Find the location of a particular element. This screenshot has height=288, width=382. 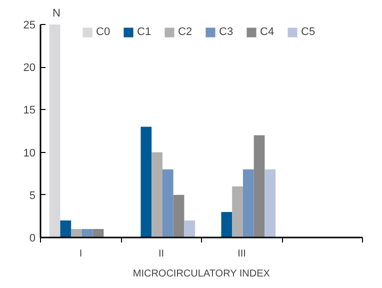

x-axis-title: MICROCIRCULATORY INDEX is located at coordinates (201, 274).